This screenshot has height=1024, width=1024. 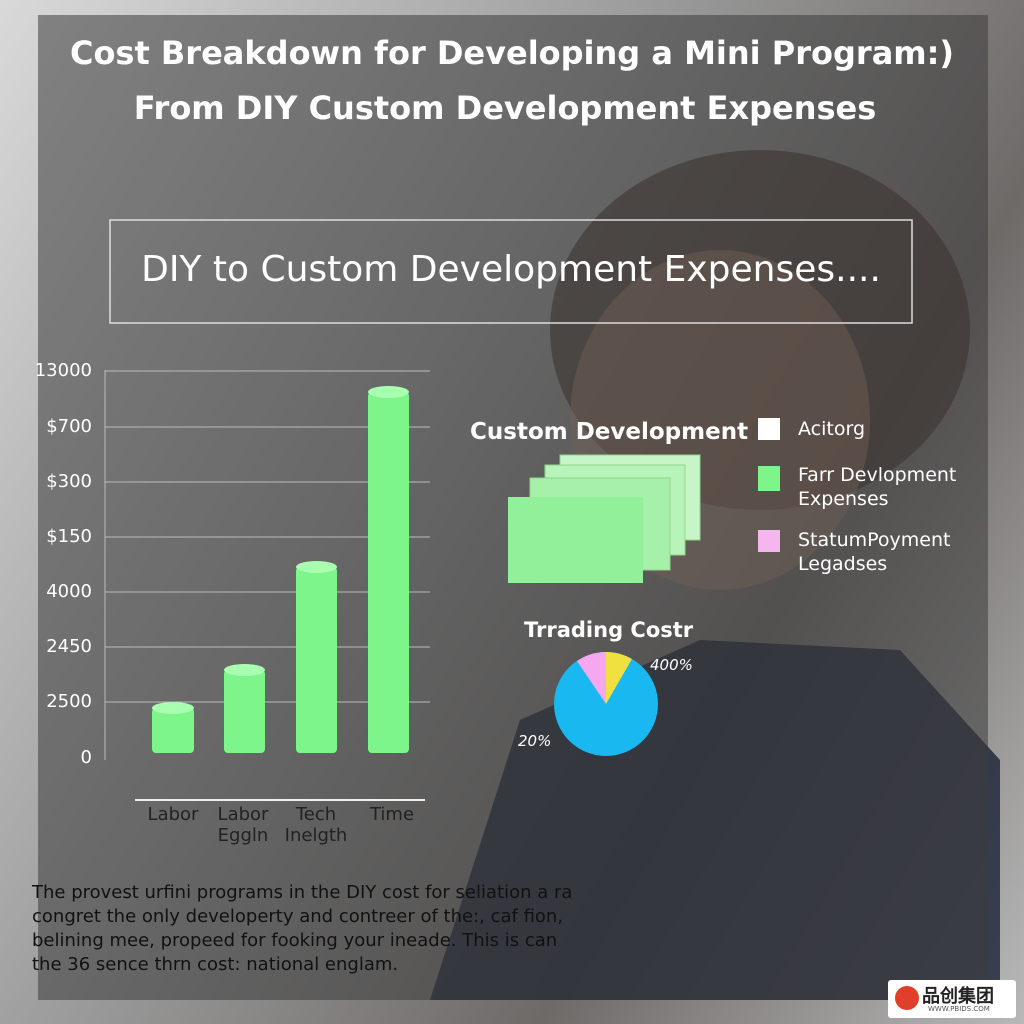 I want to click on logo-box, so click(x=952, y=999).